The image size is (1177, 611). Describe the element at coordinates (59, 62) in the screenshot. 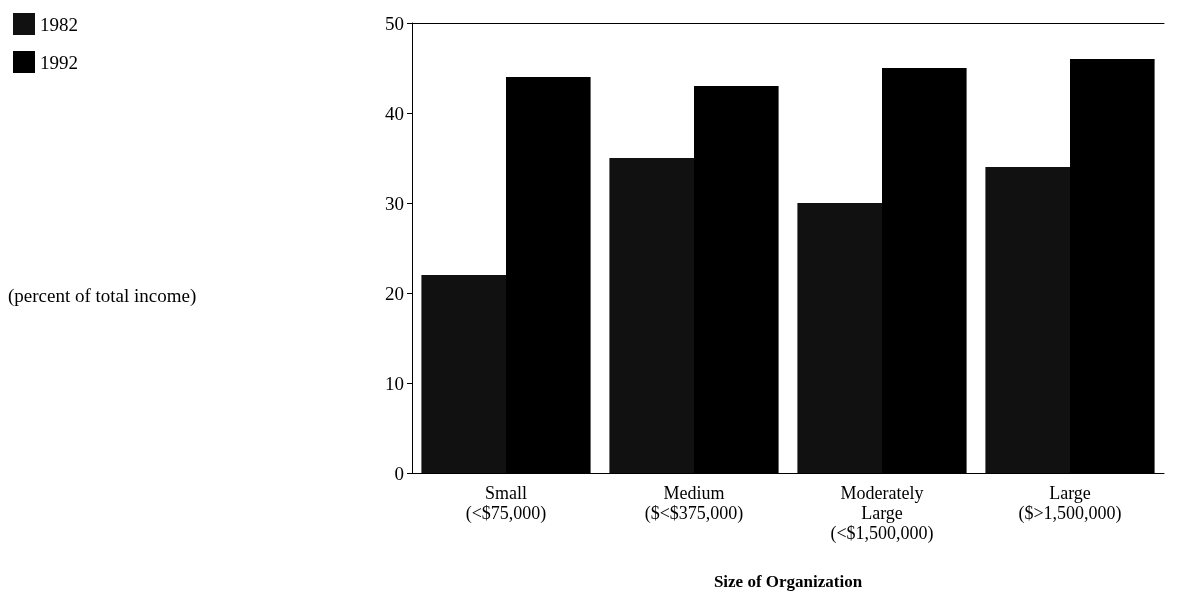

I see `legend-label: 1992` at that location.